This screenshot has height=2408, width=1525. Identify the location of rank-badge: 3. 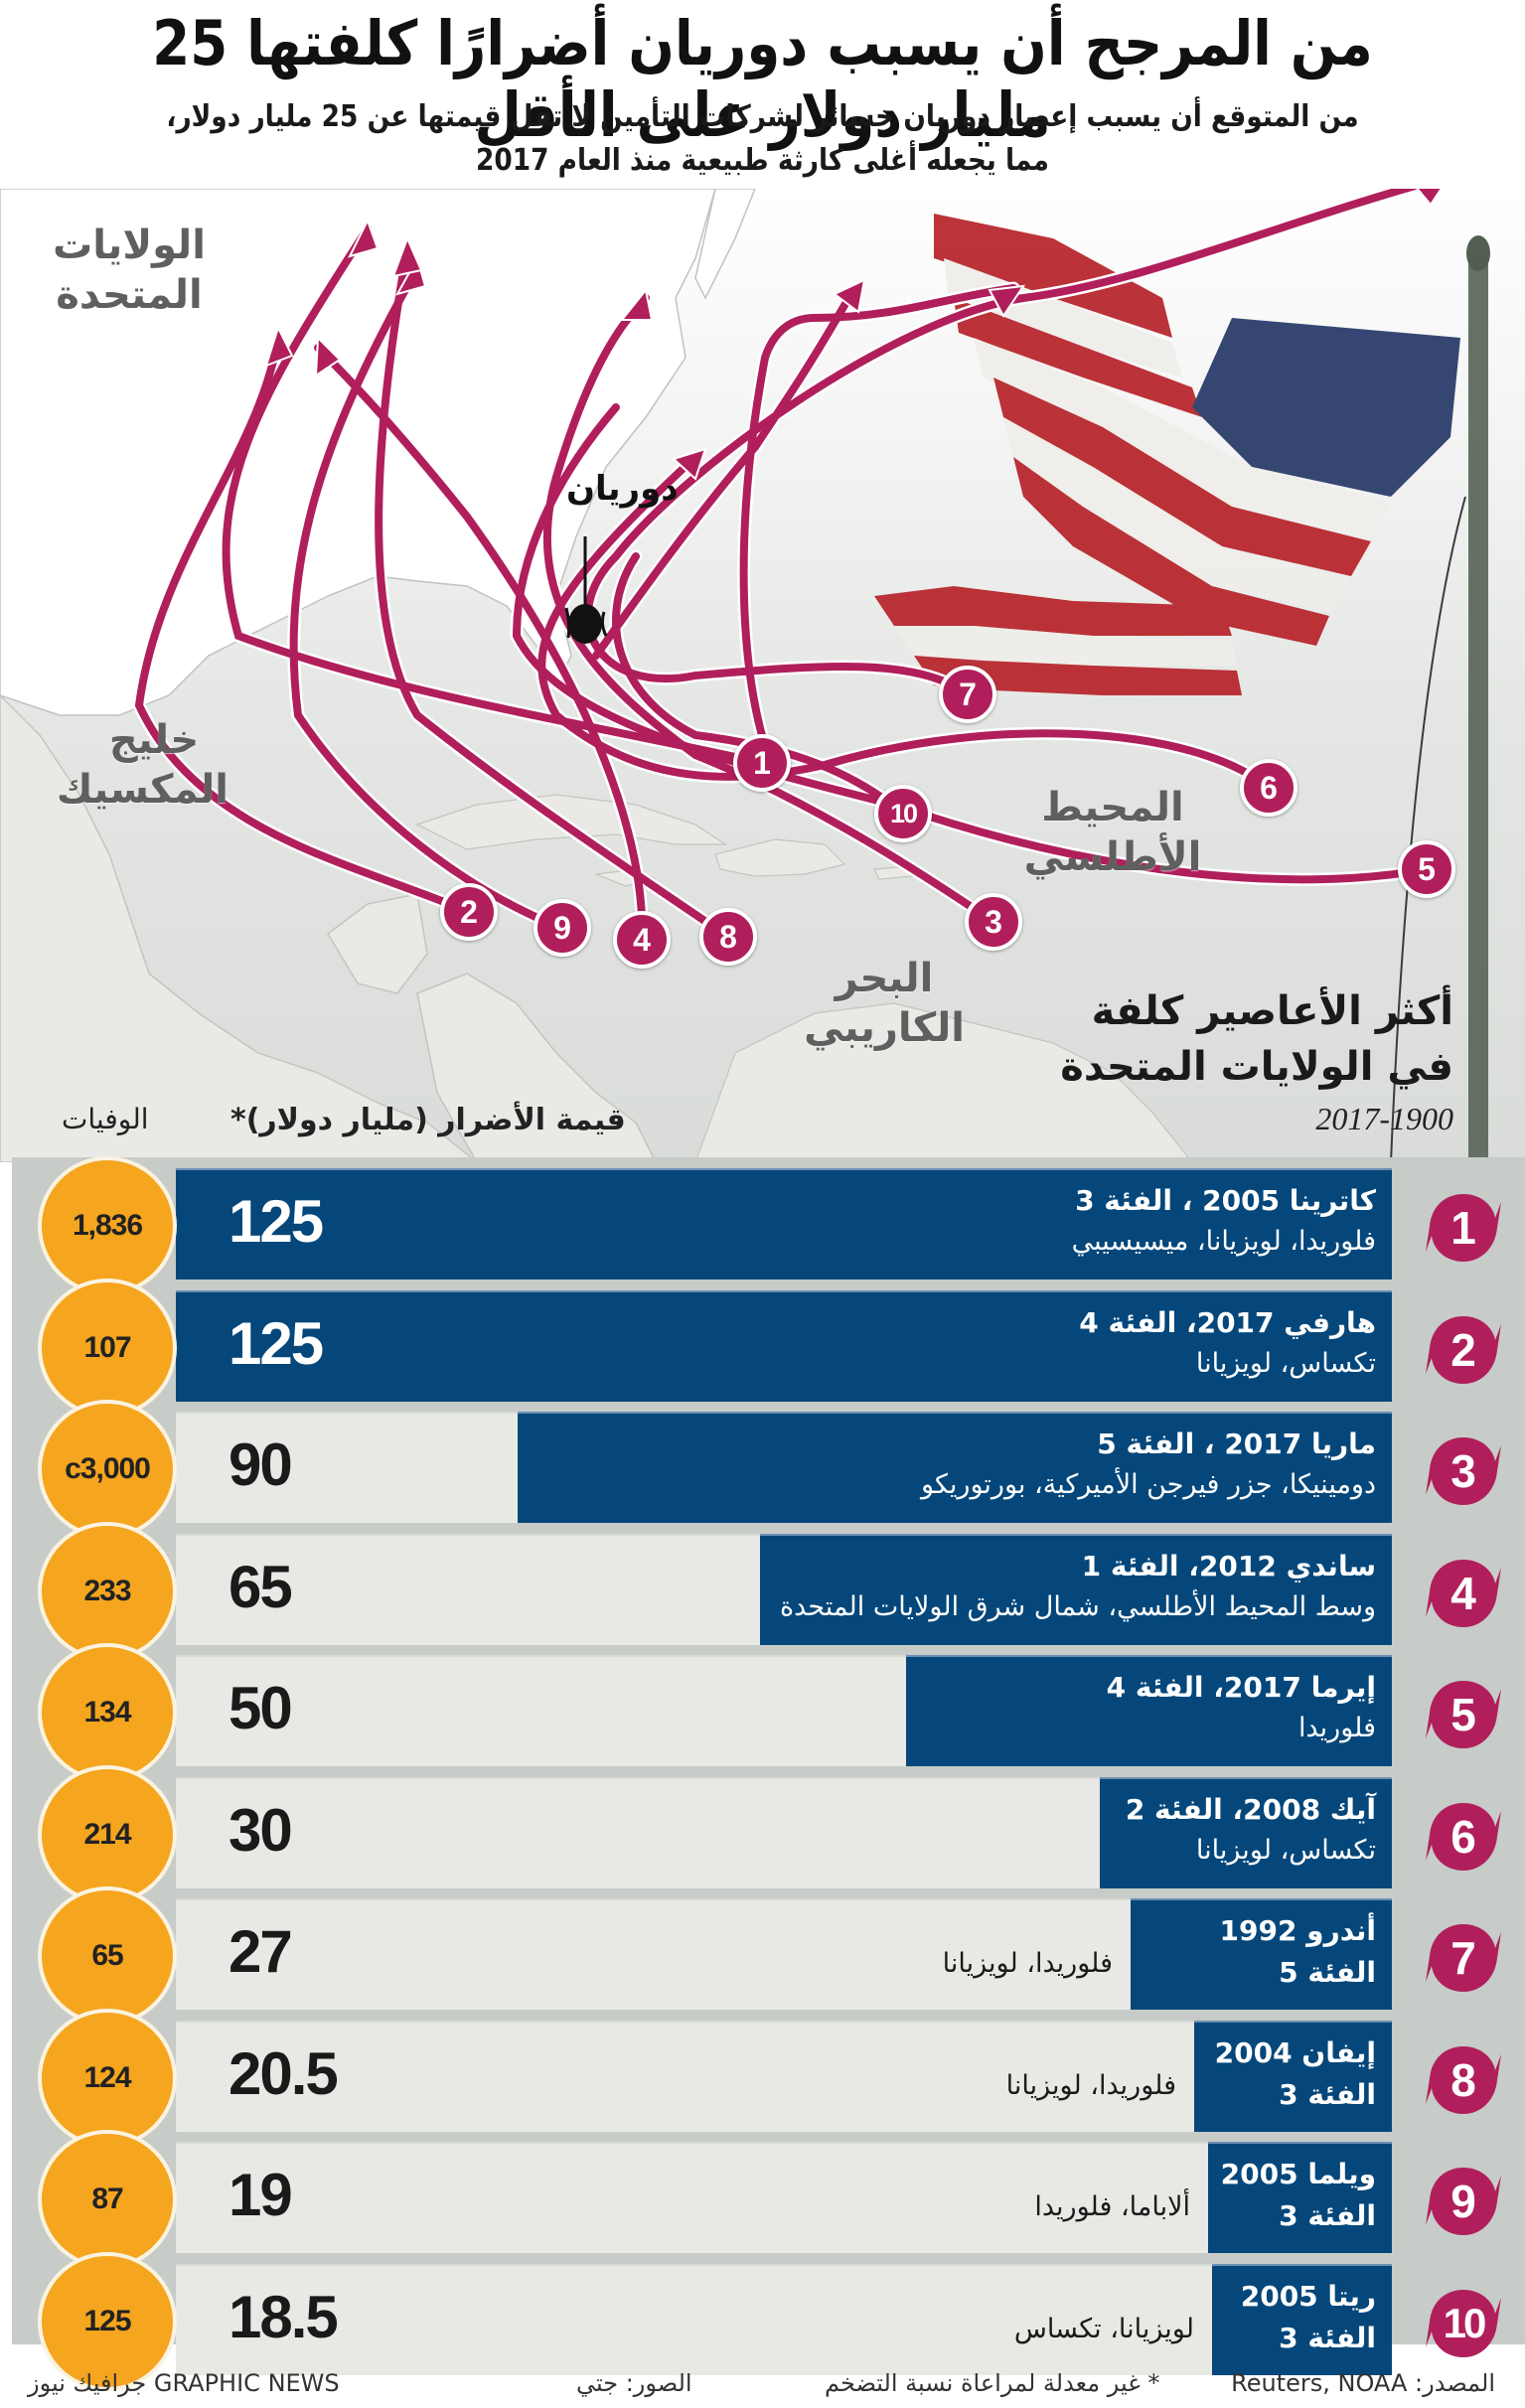
(1463, 1471).